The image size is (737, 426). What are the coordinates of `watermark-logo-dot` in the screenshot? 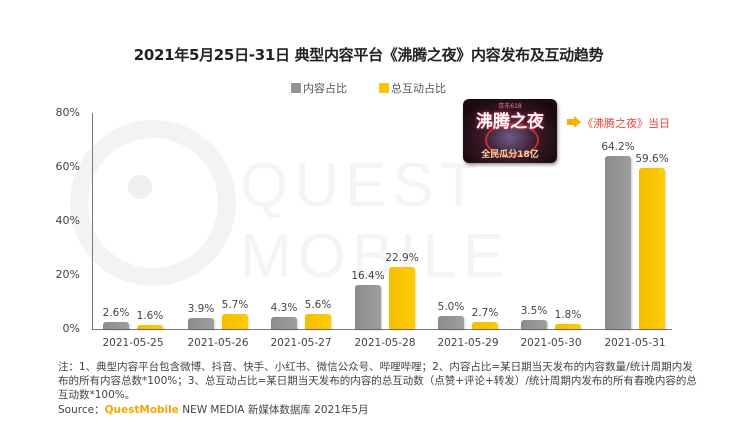 It's located at (140, 187).